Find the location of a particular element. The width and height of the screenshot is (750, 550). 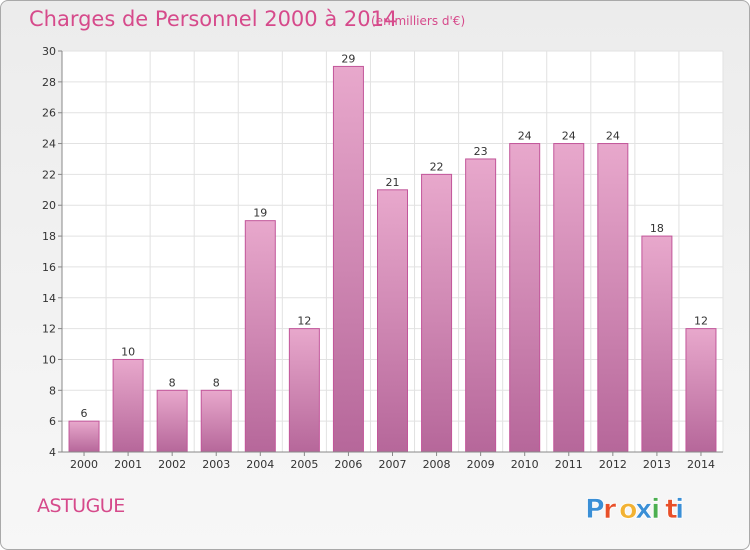

data-label-2010: 24 is located at coordinates (525, 136).